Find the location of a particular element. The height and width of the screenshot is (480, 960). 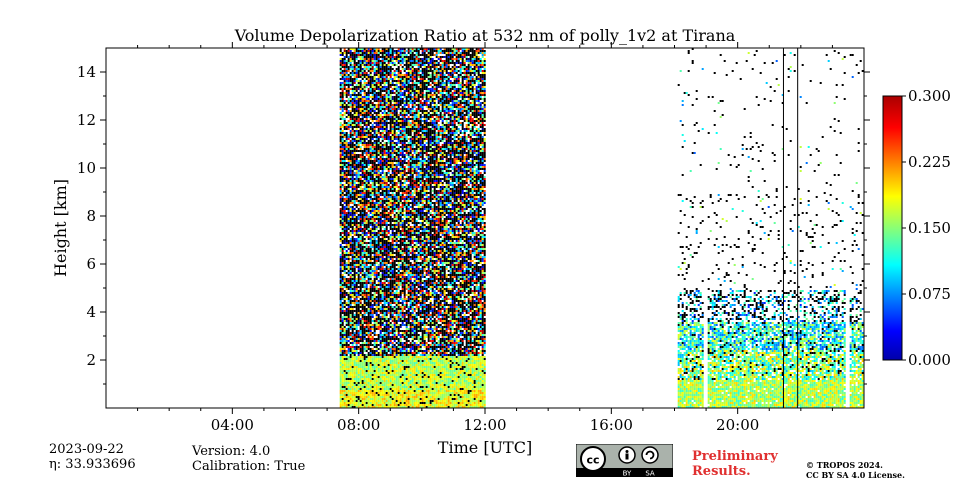

y-tick-label: 10 is located at coordinates (86, 168).